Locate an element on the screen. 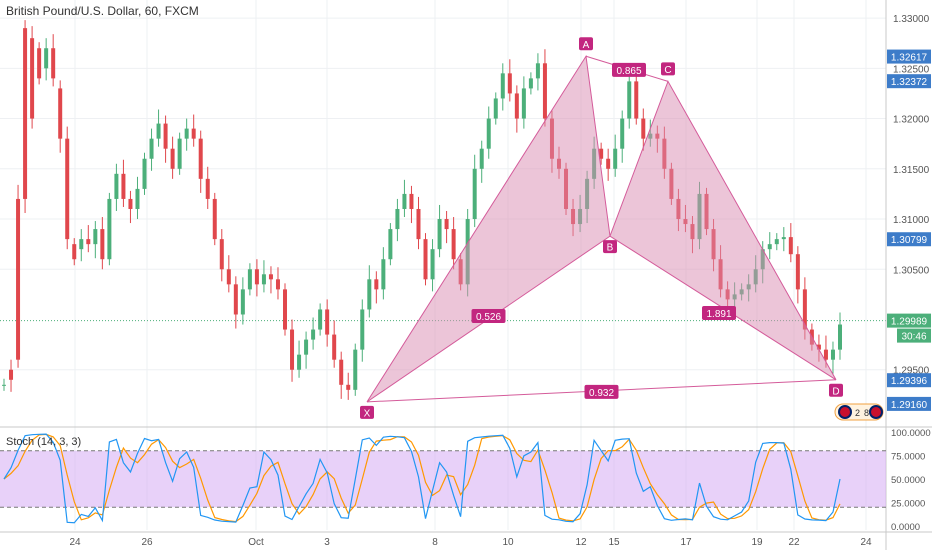 Image resolution: width=932 pixels, height=555 pixels. event-count: 8 is located at coordinates (866, 413).